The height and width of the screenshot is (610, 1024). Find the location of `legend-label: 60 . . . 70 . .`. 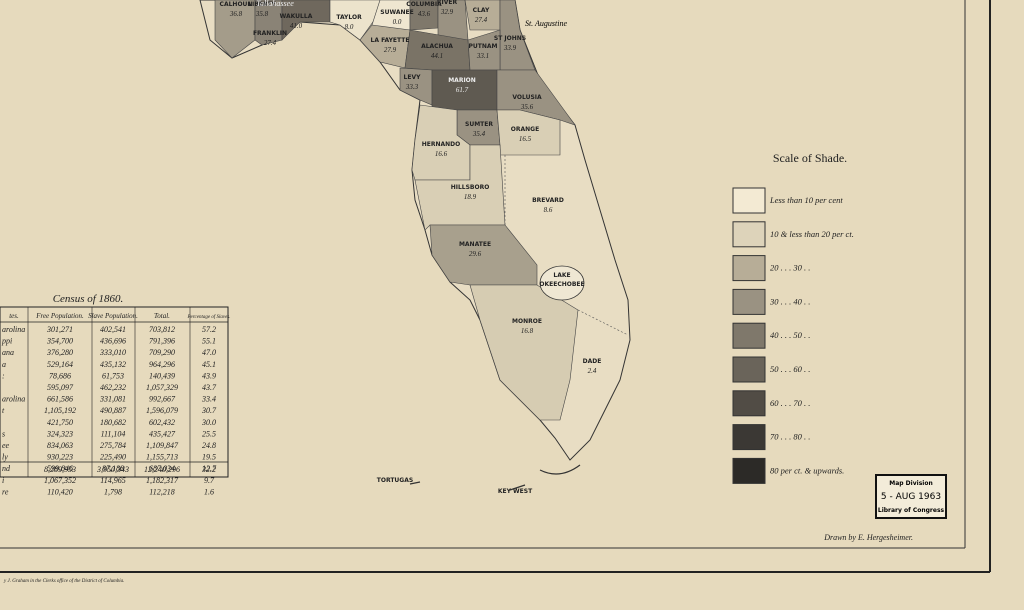

legend-label: 60 . . . 70 . . is located at coordinates (790, 403).